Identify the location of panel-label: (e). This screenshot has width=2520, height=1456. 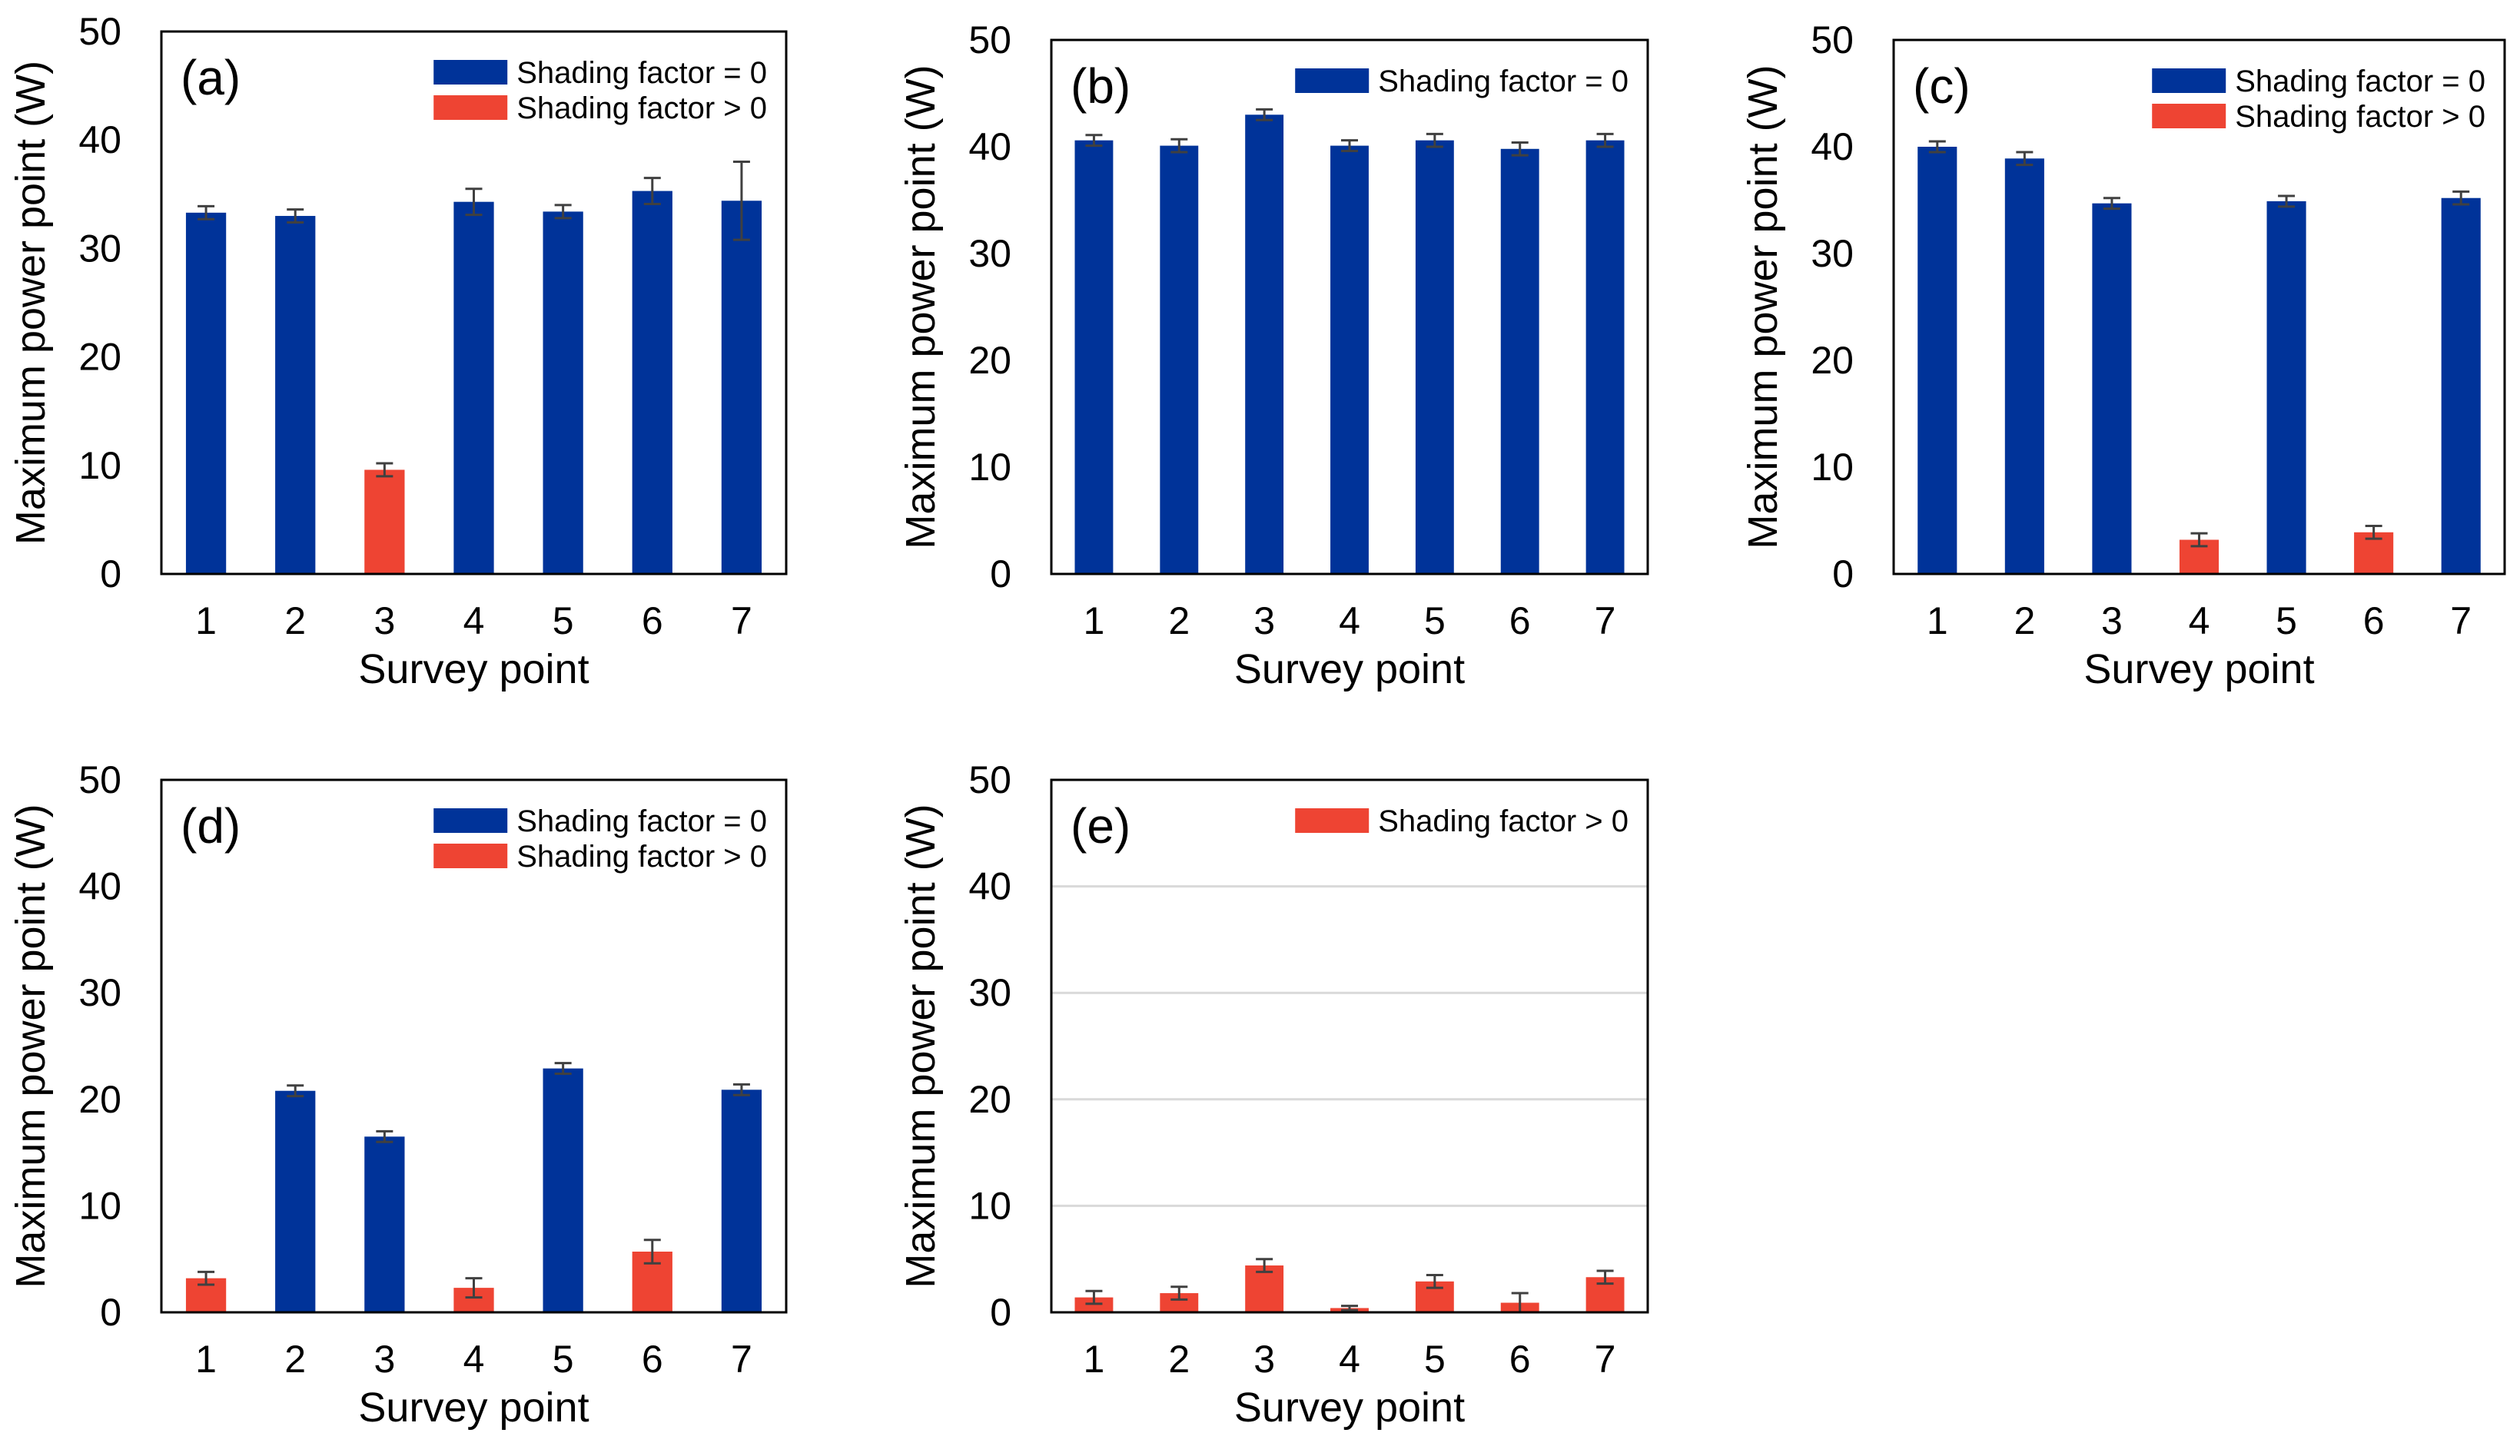
(1101, 826).